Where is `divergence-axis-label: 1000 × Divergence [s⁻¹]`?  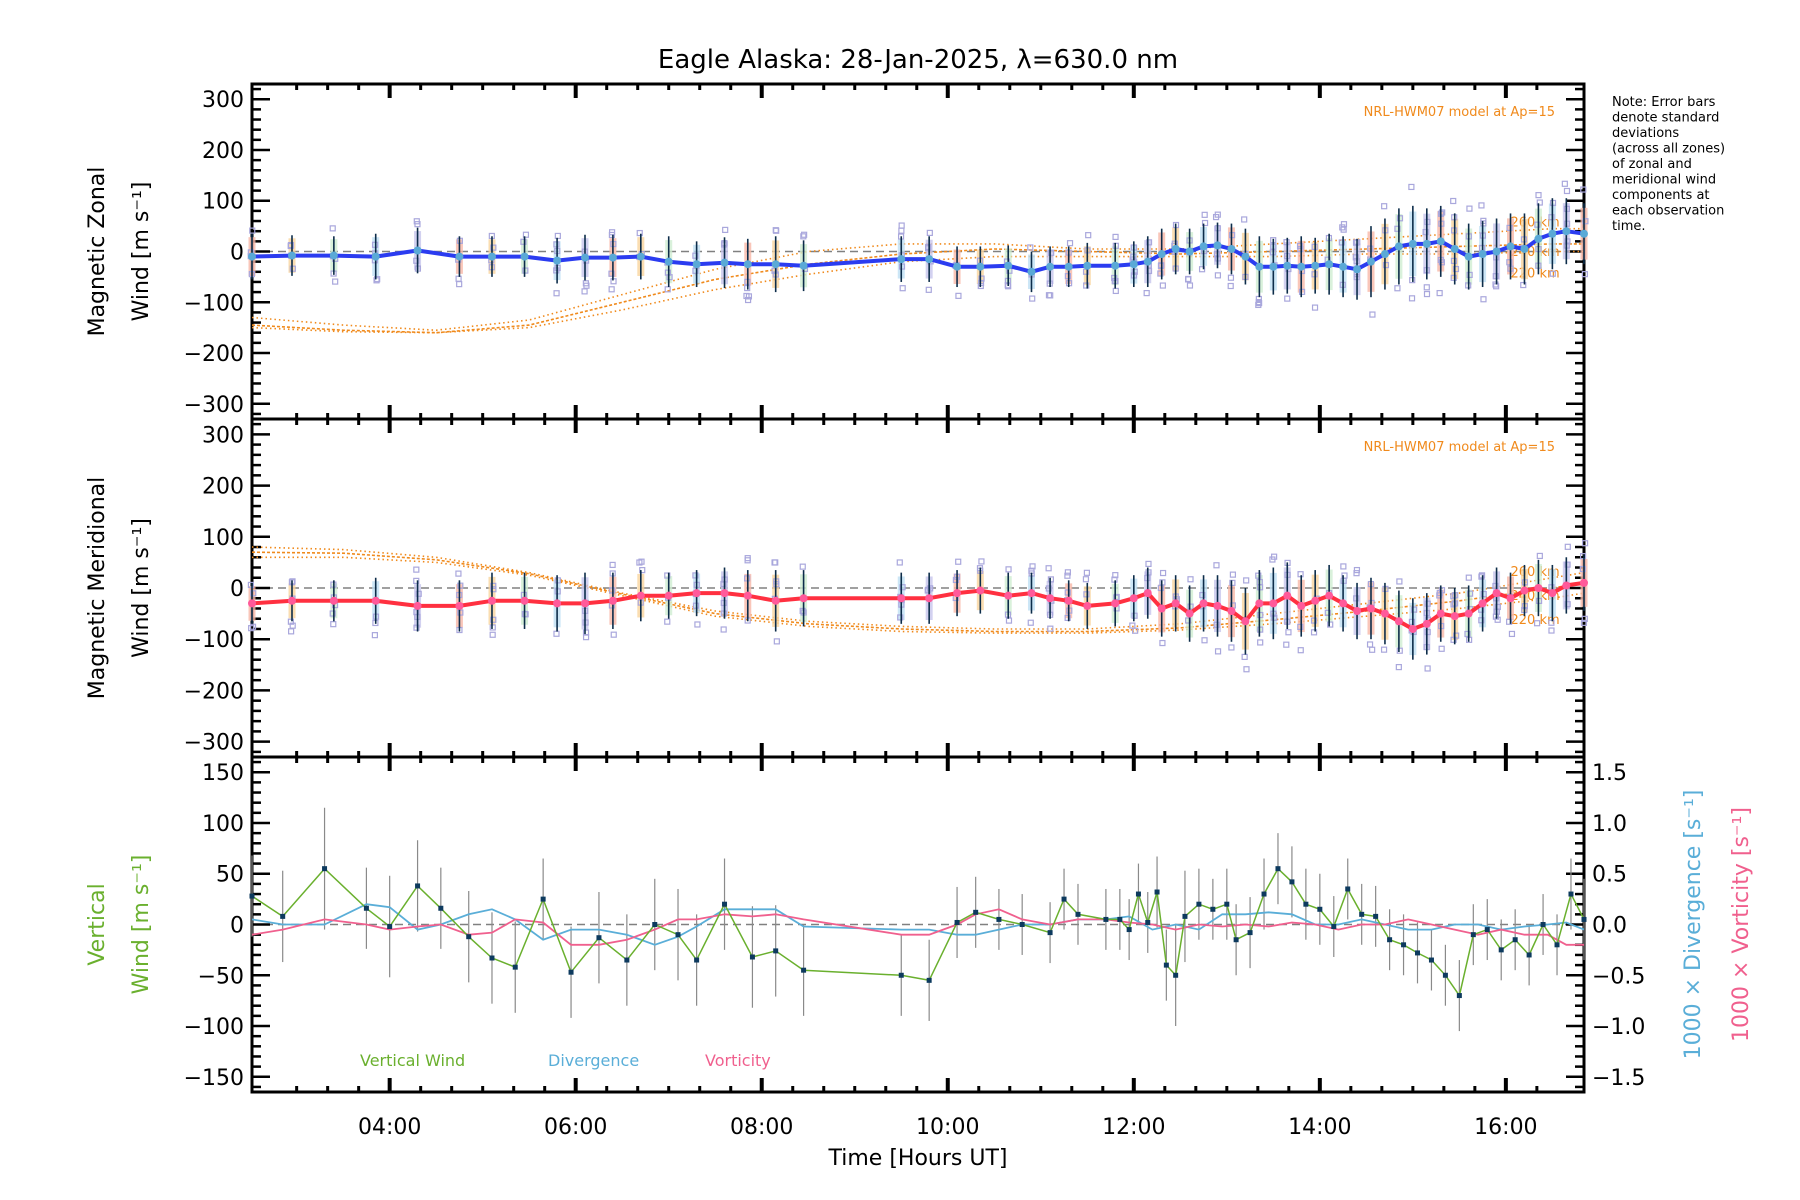
divergence-axis-label: 1000 × Divergence [s⁻¹] is located at coordinates (1693, 925).